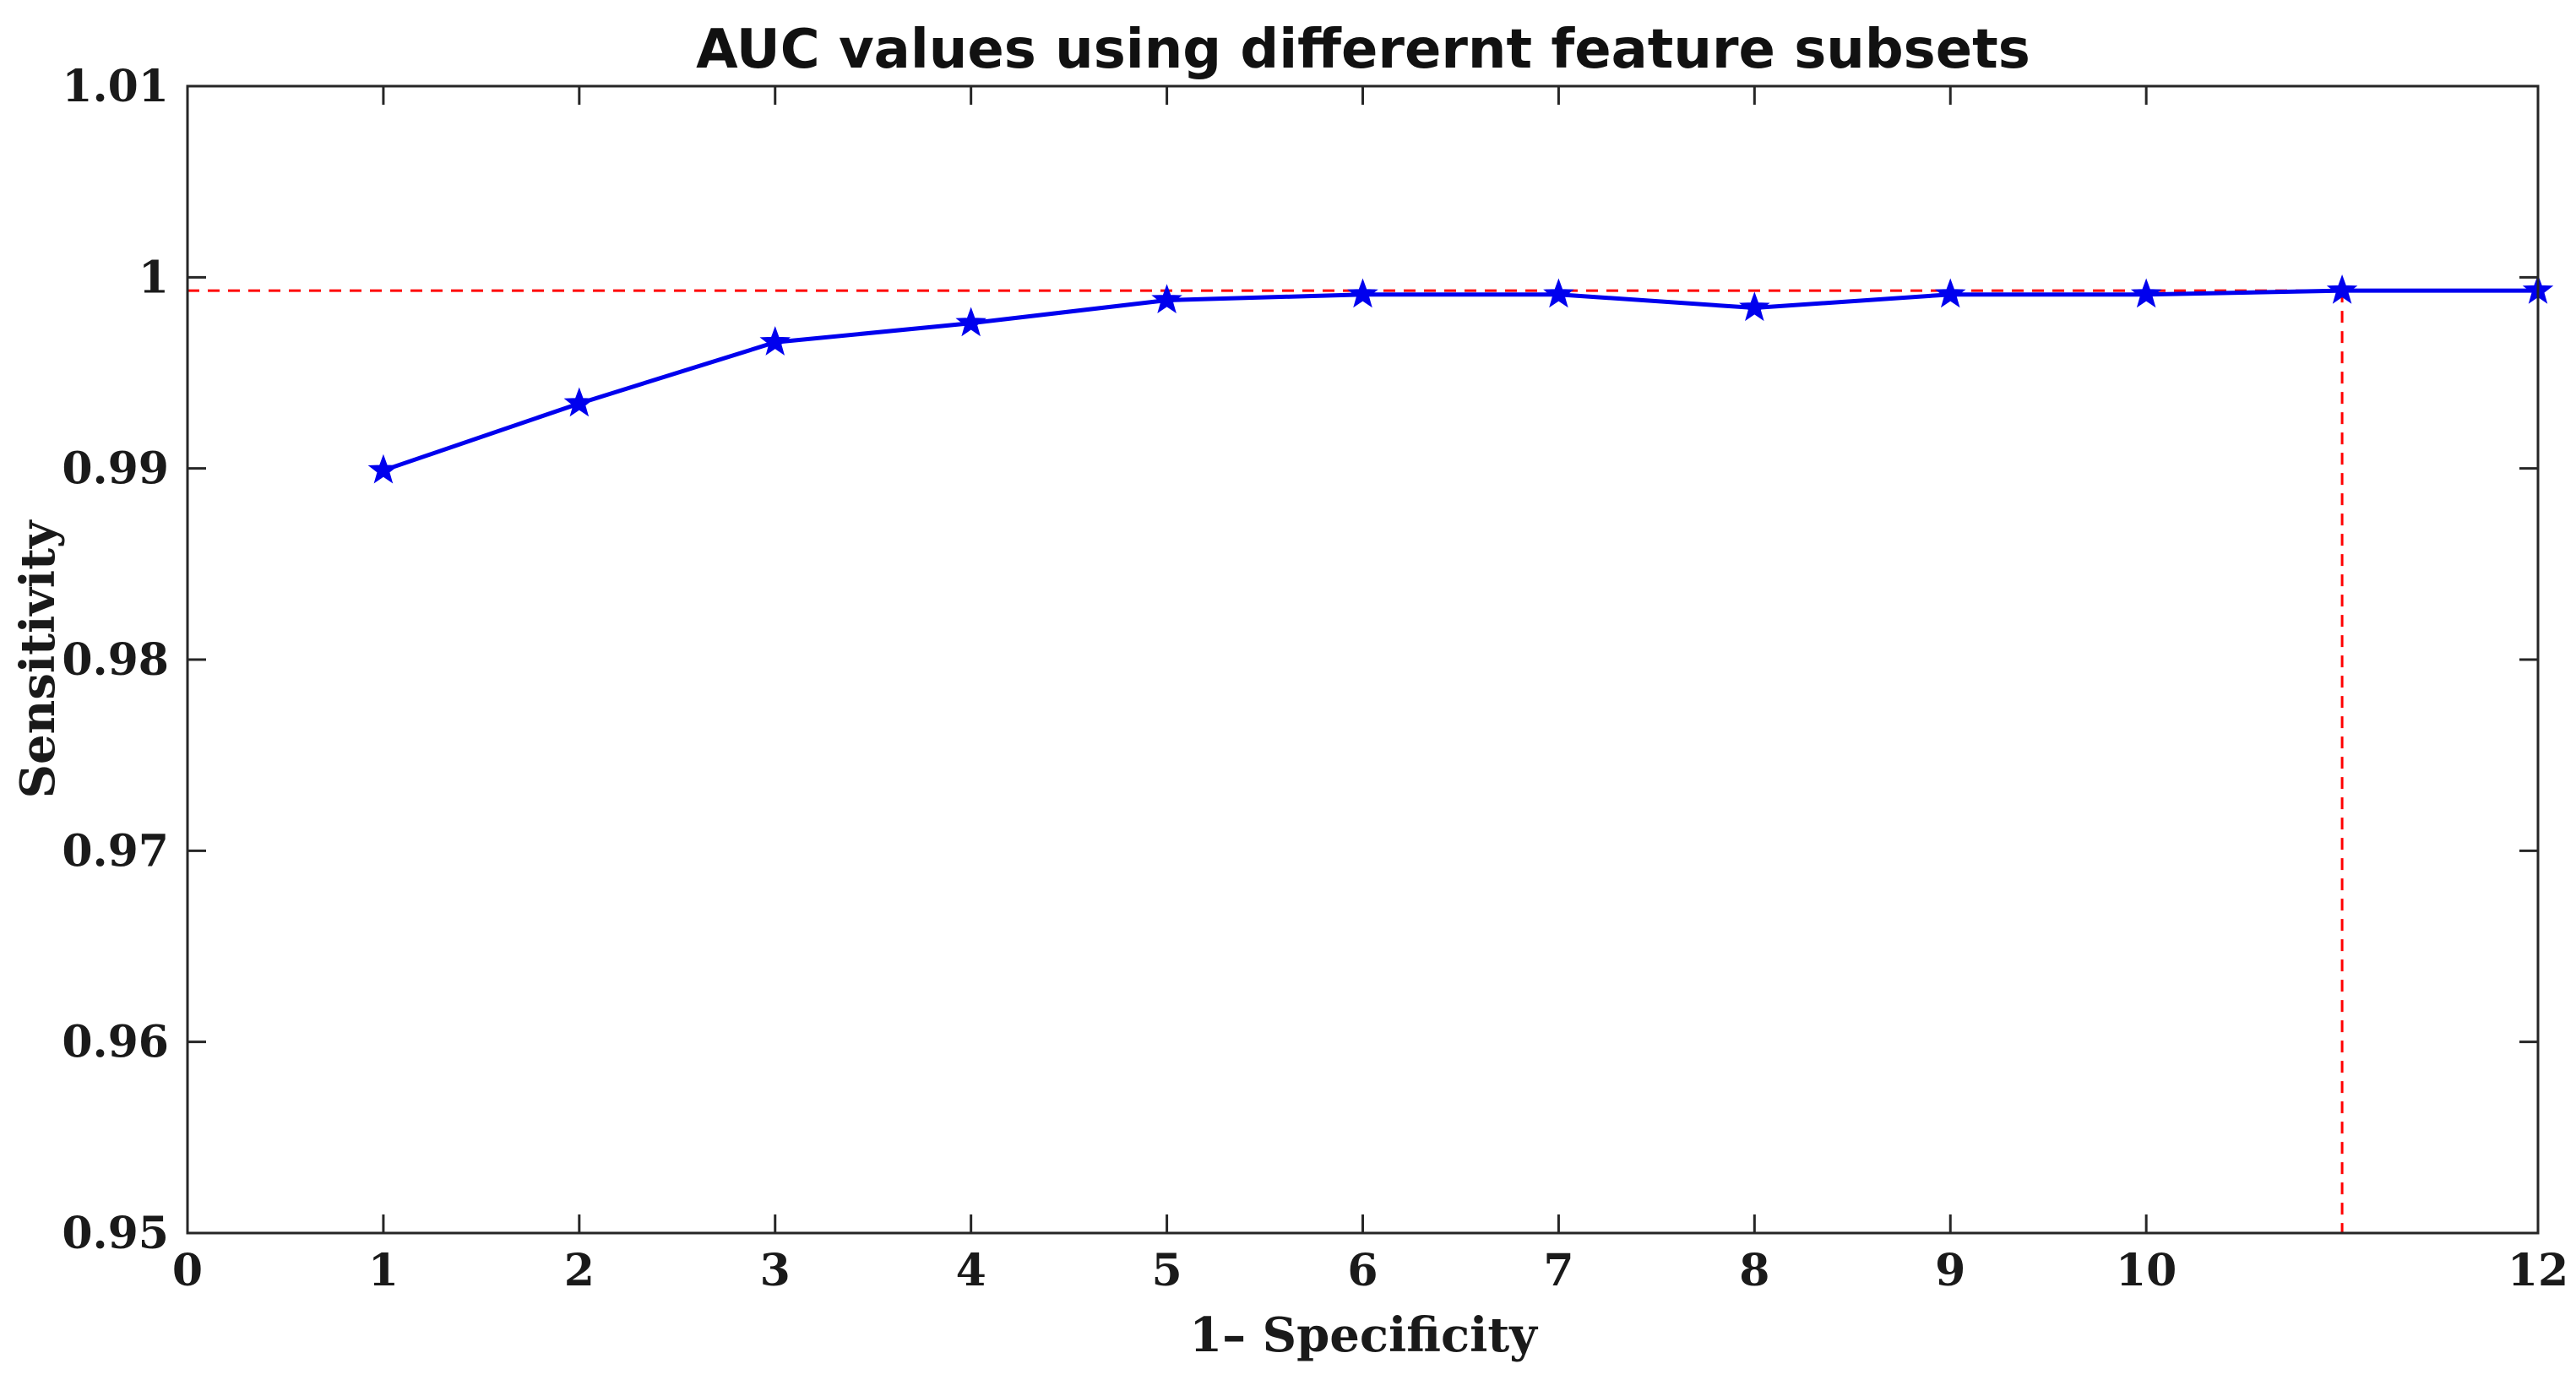 The image size is (2576, 1380). I want to click on x-tick-label: 6, so click(1362, 1270).